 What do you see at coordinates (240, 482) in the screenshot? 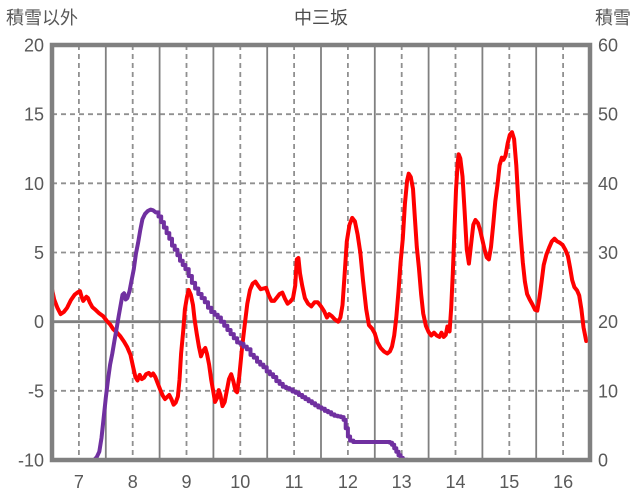
I see `x-axis-tick-label: 10` at bounding box center [240, 482].